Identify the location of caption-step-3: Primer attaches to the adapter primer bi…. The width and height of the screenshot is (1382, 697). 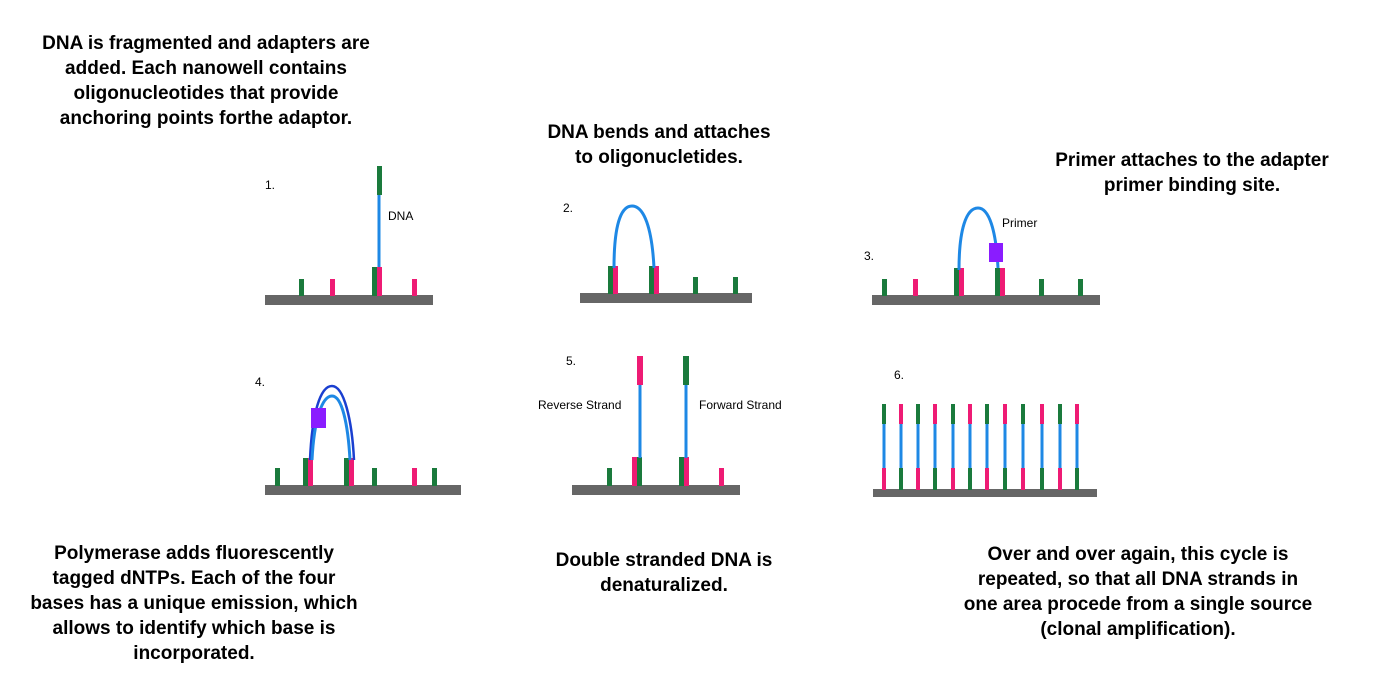
(1192, 173).